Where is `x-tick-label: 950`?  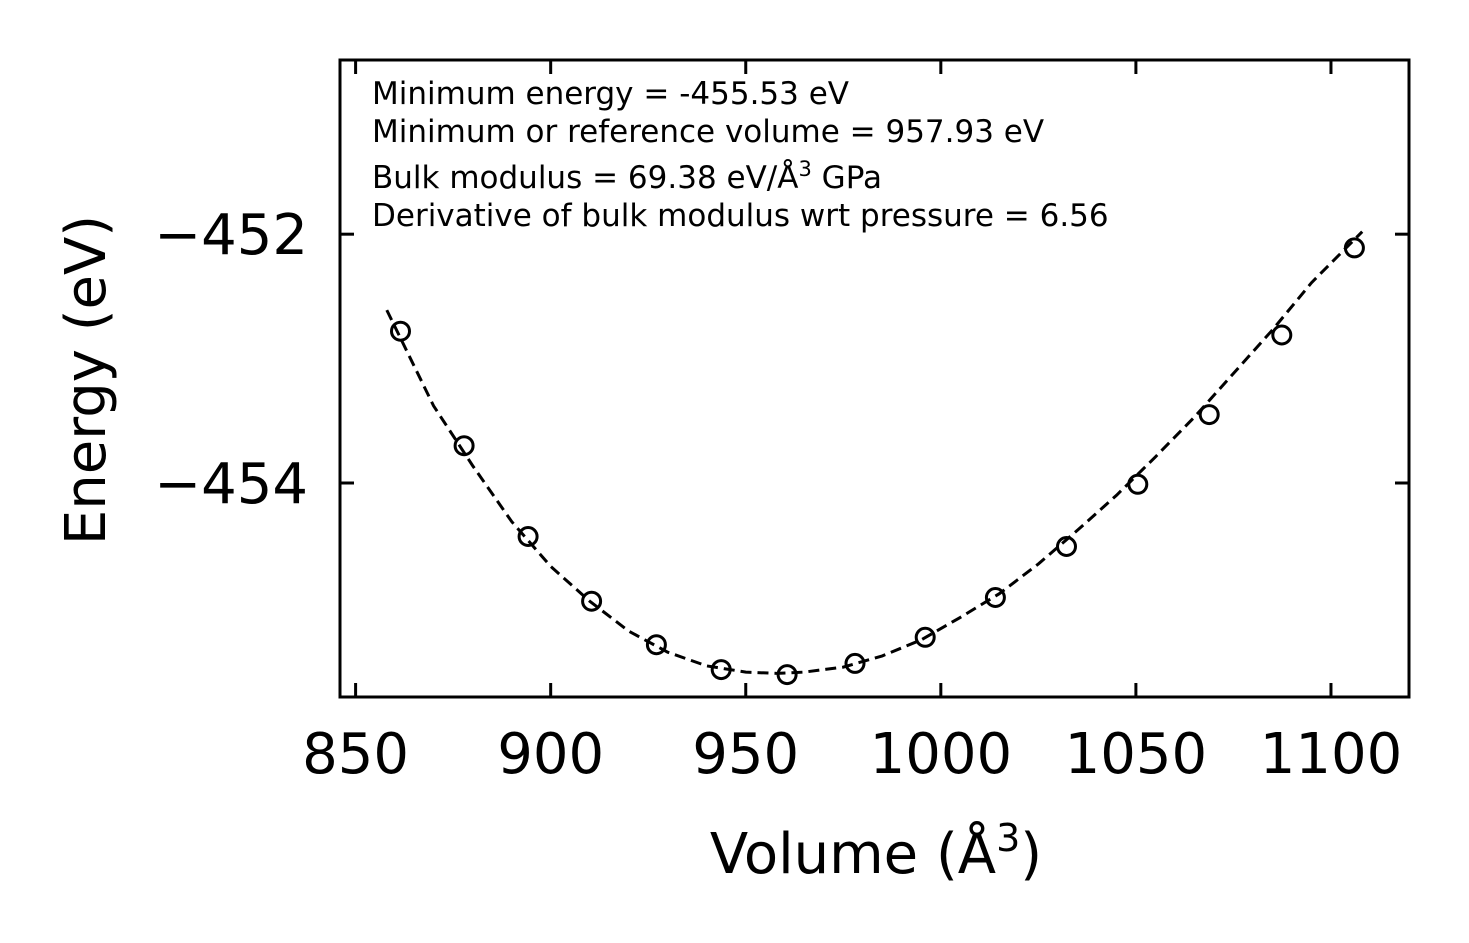
x-tick-label: 950 is located at coordinates (745, 754).